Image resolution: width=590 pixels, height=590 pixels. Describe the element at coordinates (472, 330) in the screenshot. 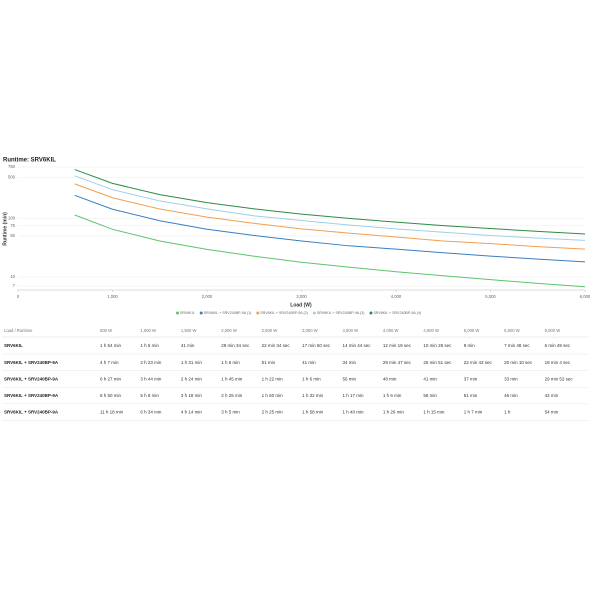

I see `table-header: 5,000 W` at that location.